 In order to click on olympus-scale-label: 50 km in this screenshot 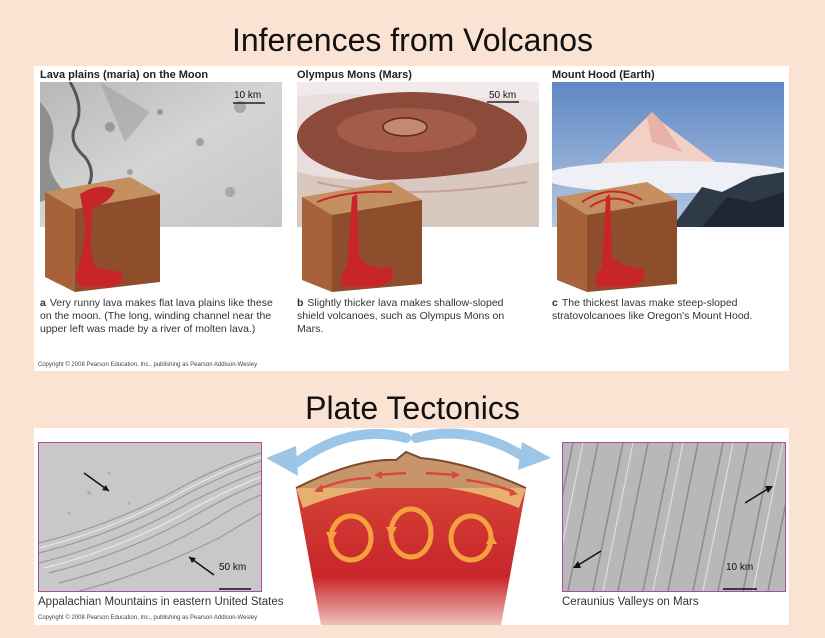, I will do `click(503, 95)`.